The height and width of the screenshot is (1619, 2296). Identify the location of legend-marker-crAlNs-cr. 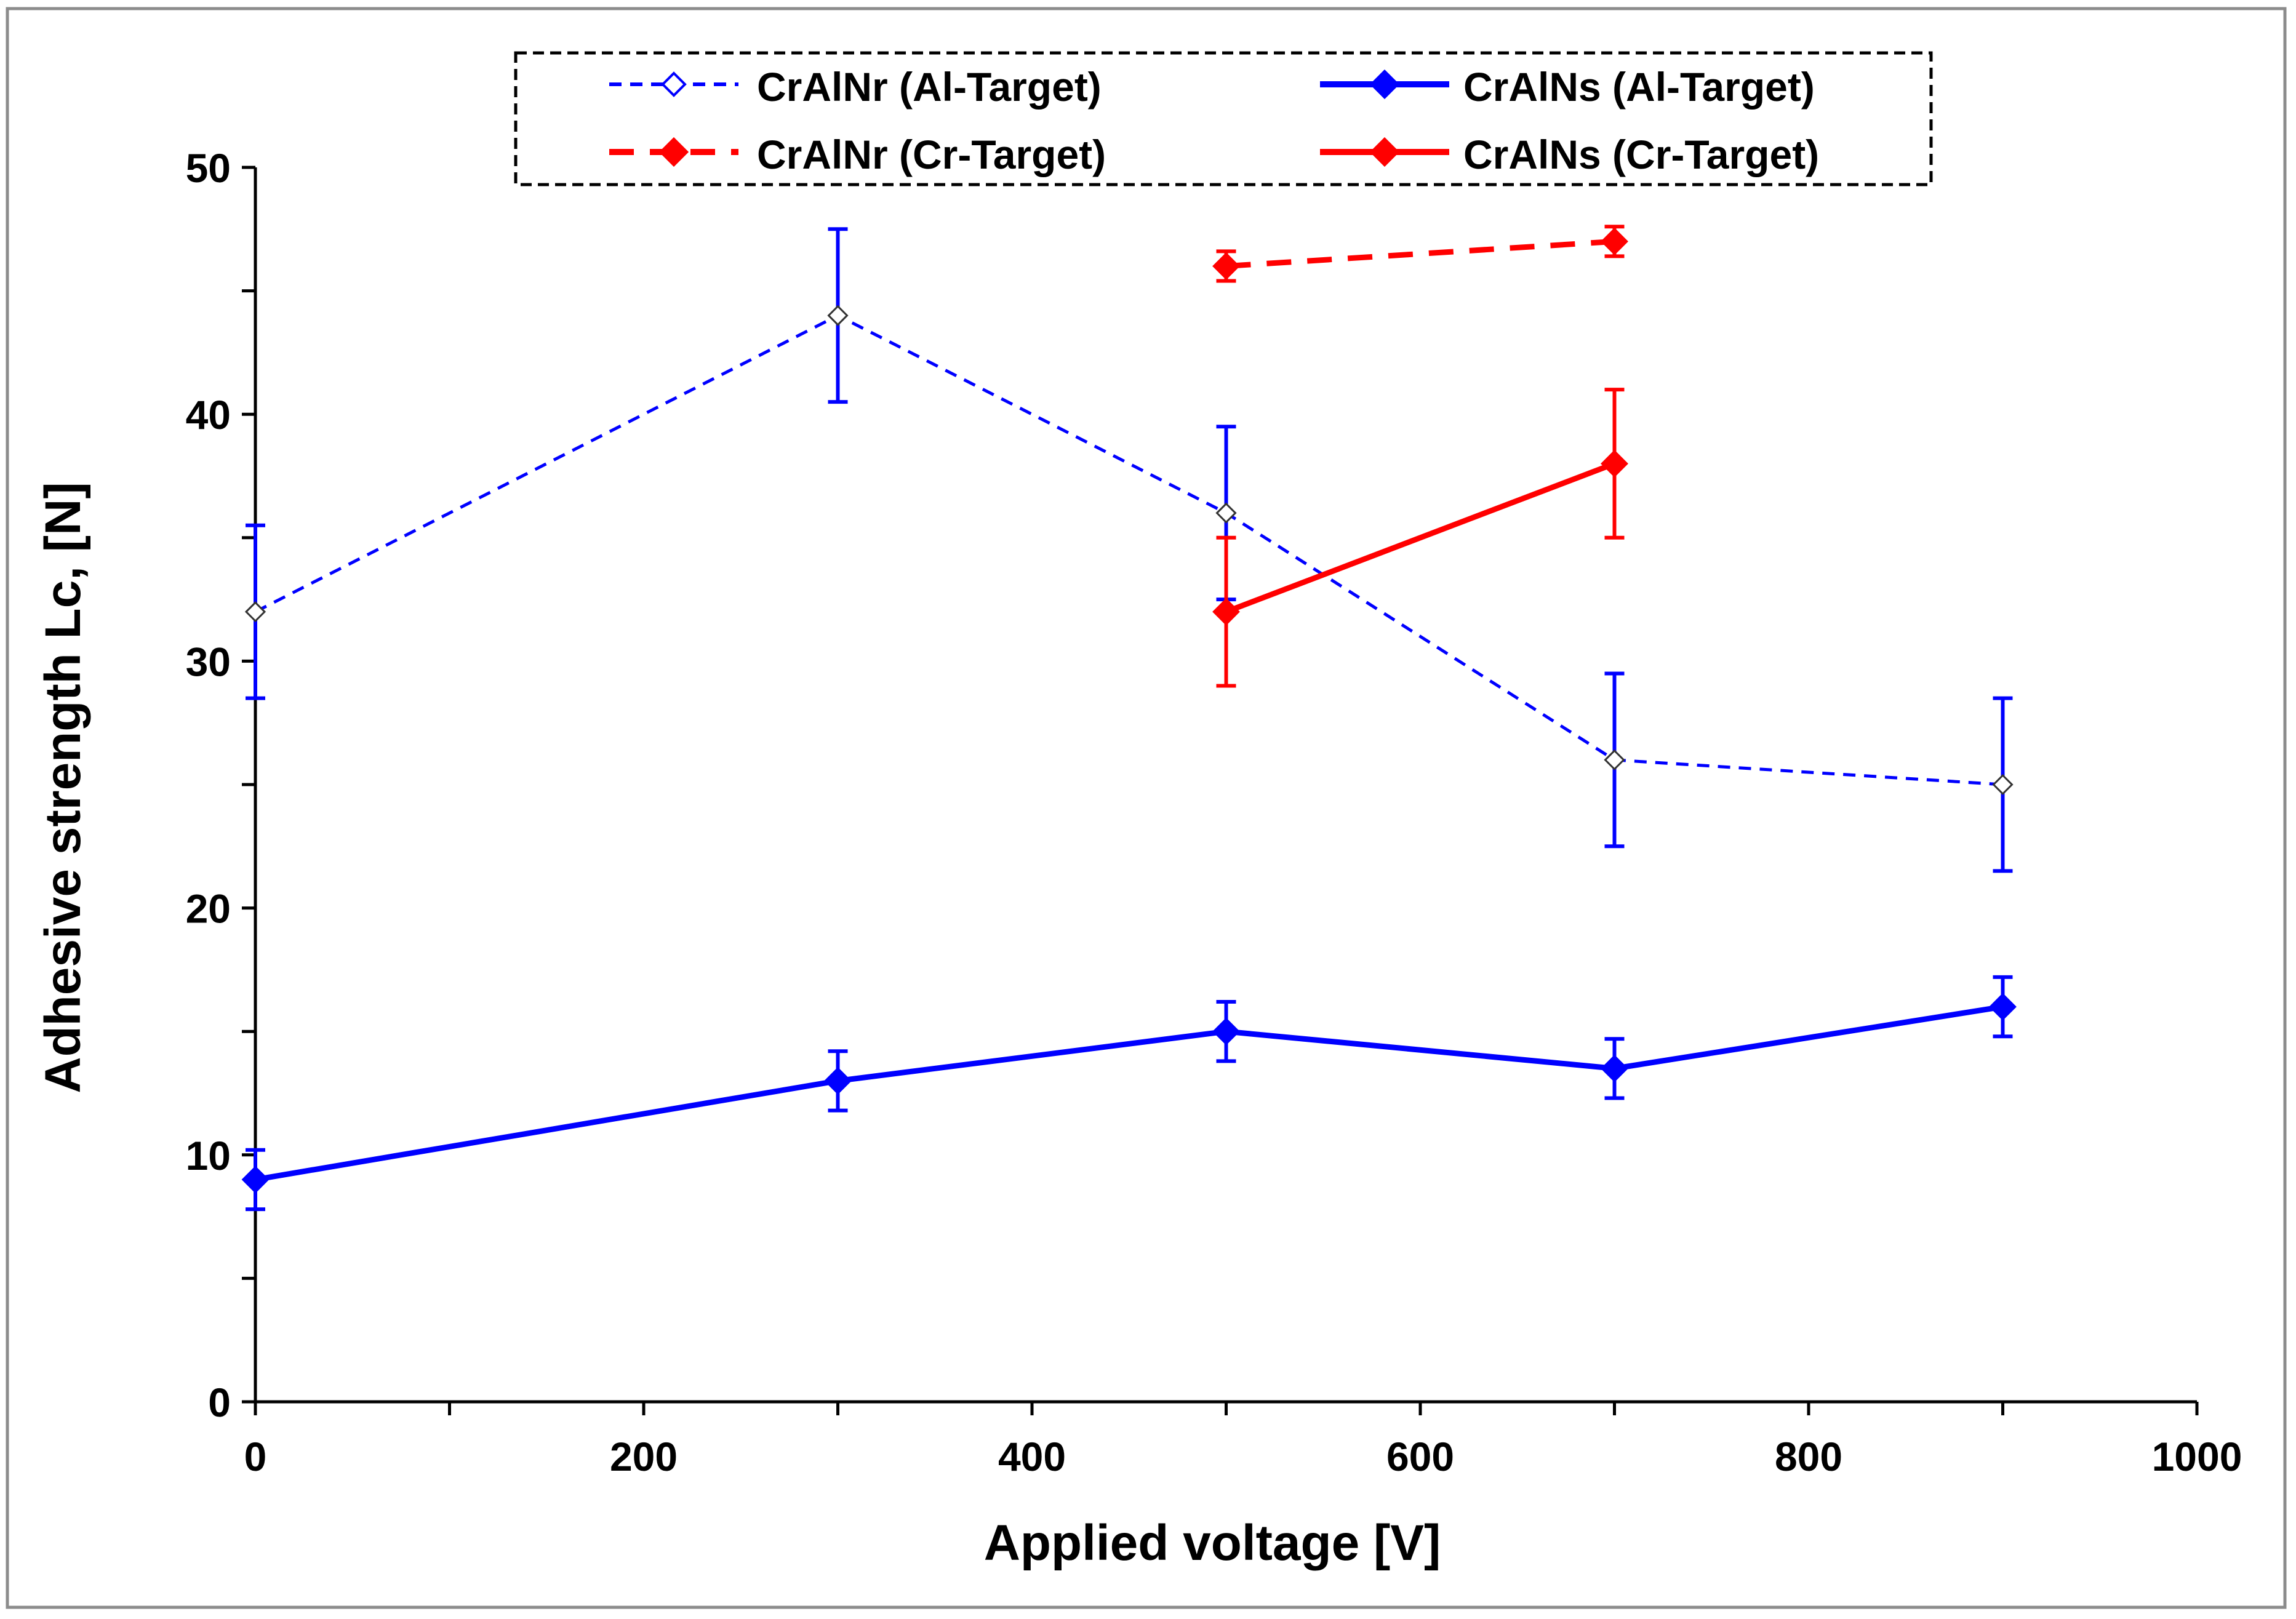
(1384, 152).